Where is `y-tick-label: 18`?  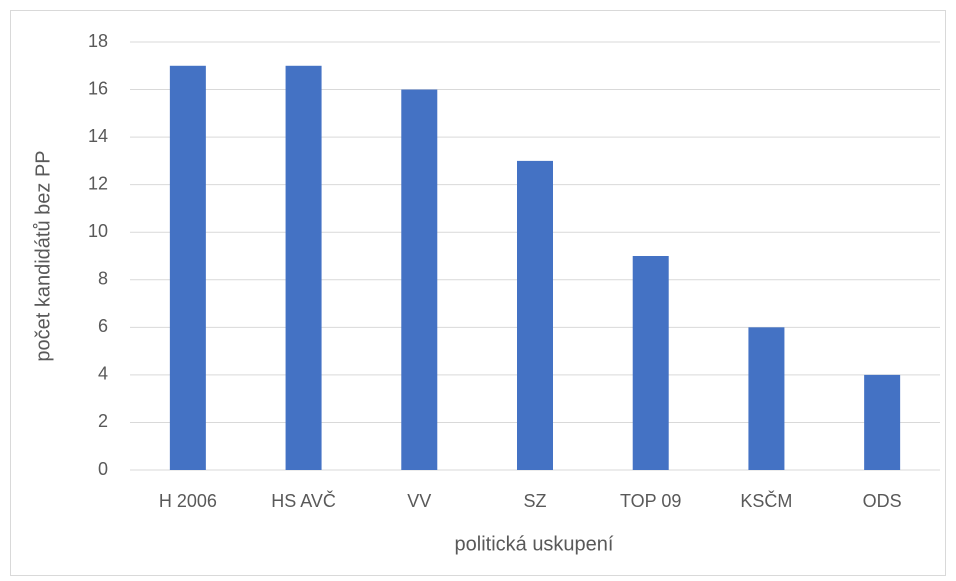 y-tick-label: 18 is located at coordinates (98, 41).